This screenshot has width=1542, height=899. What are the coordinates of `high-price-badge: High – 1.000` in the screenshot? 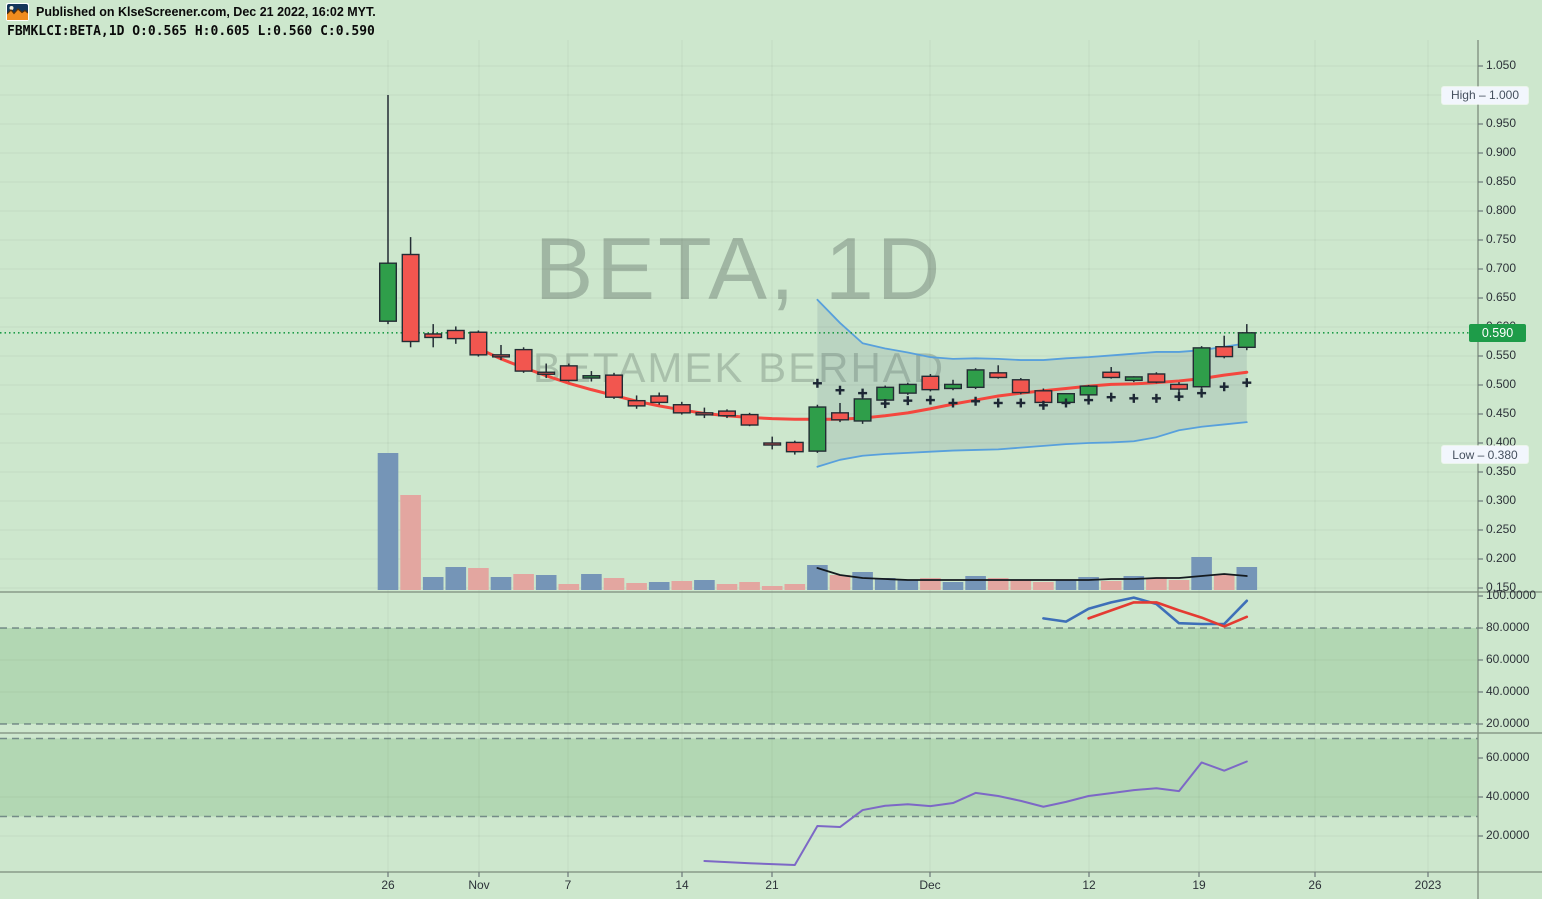 It's located at (1485, 95).